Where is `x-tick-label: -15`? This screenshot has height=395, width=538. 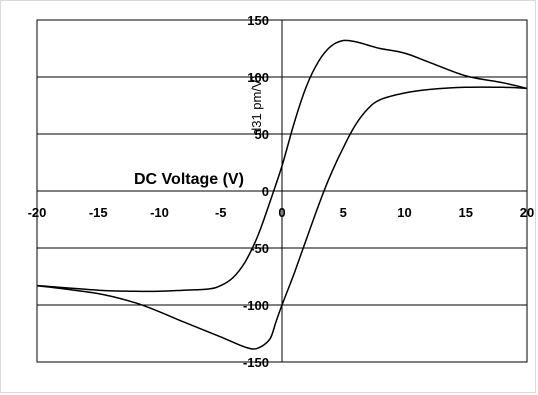 x-tick-label: -15 is located at coordinates (98, 212).